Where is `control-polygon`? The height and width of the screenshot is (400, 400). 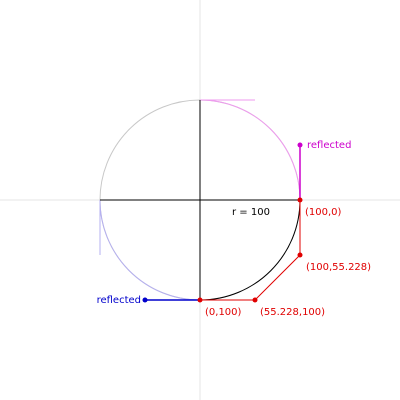
control-polygon is located at coordinates (250, 250).